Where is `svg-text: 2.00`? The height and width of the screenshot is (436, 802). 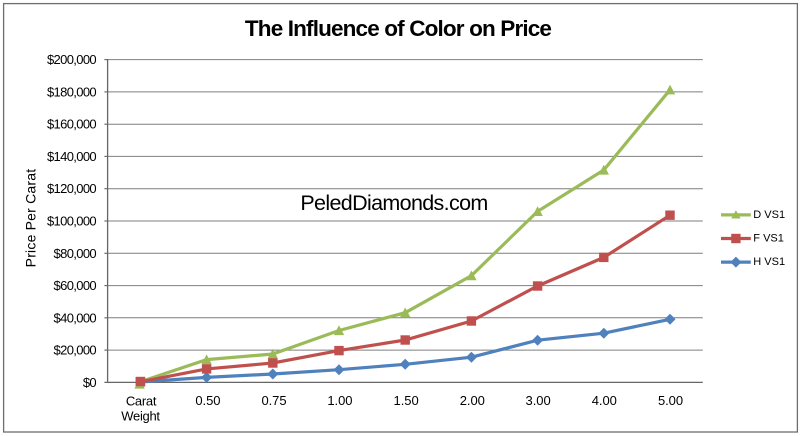
svg-text: 2.00 is located at coordinates (472, 400).